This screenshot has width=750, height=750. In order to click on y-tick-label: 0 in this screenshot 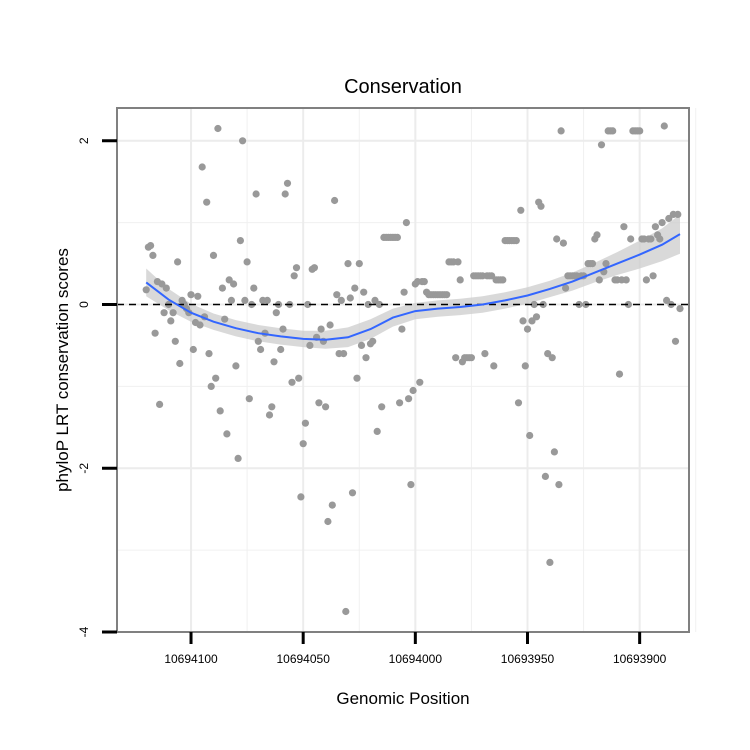, I will do `click(84, 304)`.